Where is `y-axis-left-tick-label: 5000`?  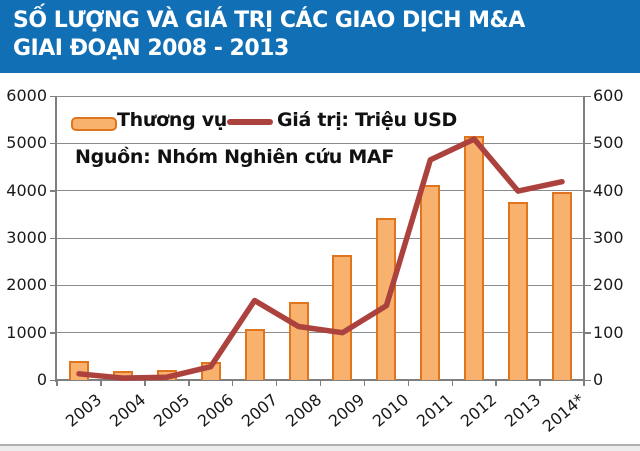 y-axis-left-tick-label: 5000 is located at coordinates (26, 143).